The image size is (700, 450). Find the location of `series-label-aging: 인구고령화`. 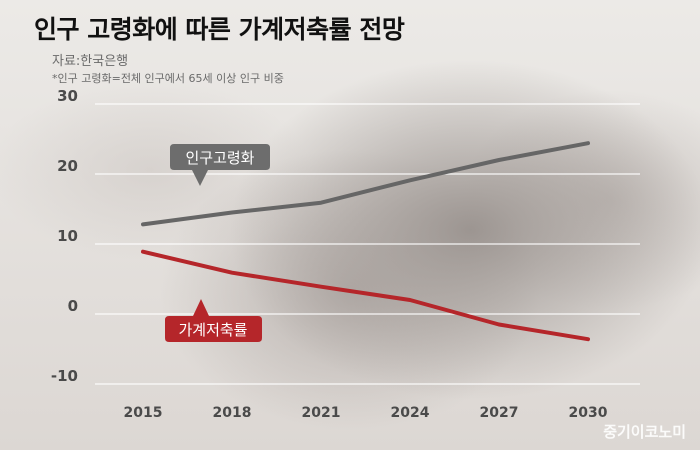

series-label-aging: 인구고령화 is located at coordinates (219, 158).